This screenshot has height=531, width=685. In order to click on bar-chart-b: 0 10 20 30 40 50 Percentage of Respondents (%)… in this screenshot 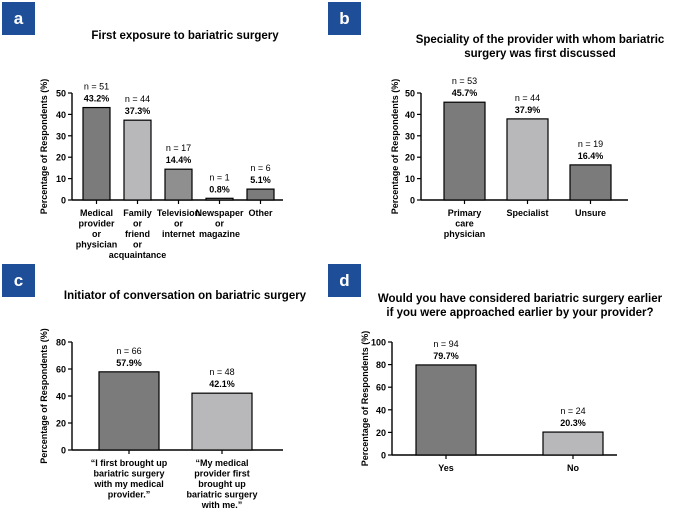, I will do `click(509, 157)`.